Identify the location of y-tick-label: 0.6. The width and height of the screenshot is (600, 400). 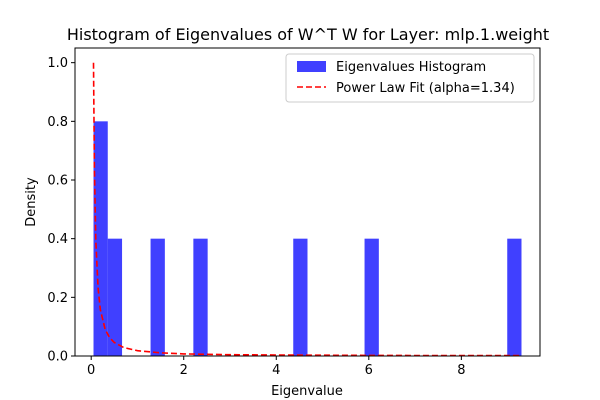
(57, 181).